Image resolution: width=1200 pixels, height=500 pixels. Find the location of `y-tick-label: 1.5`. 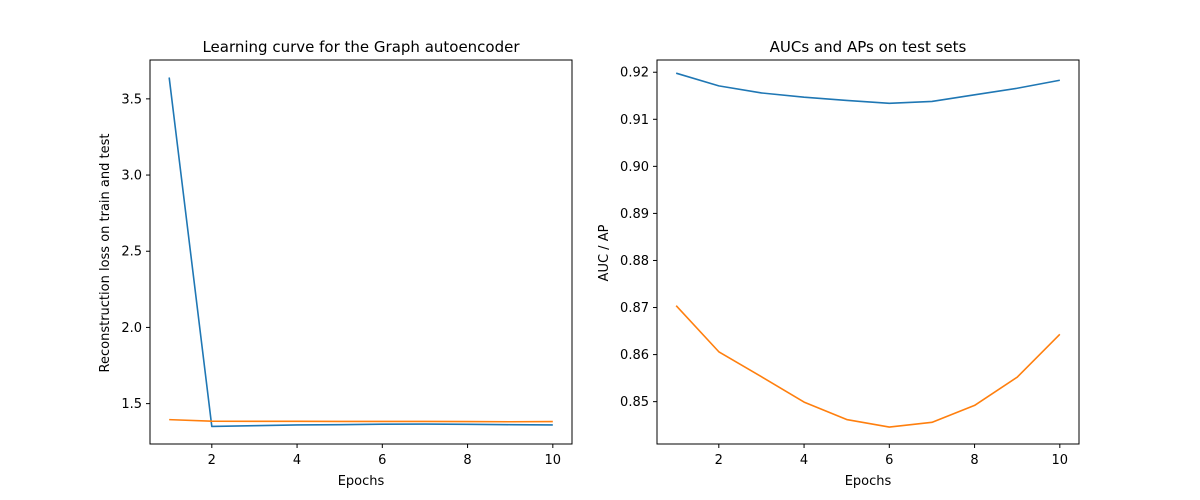

y-tick-label: 1.5 is located at coordinates (131, 404).